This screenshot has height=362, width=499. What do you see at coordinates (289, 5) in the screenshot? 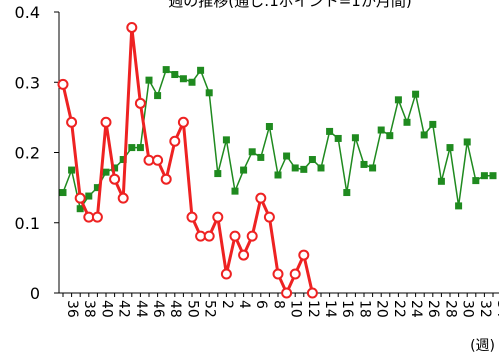
I see `chart-title: 週の推移(通し:1ポイント=1か月間)` at bounding box center [289, 5].